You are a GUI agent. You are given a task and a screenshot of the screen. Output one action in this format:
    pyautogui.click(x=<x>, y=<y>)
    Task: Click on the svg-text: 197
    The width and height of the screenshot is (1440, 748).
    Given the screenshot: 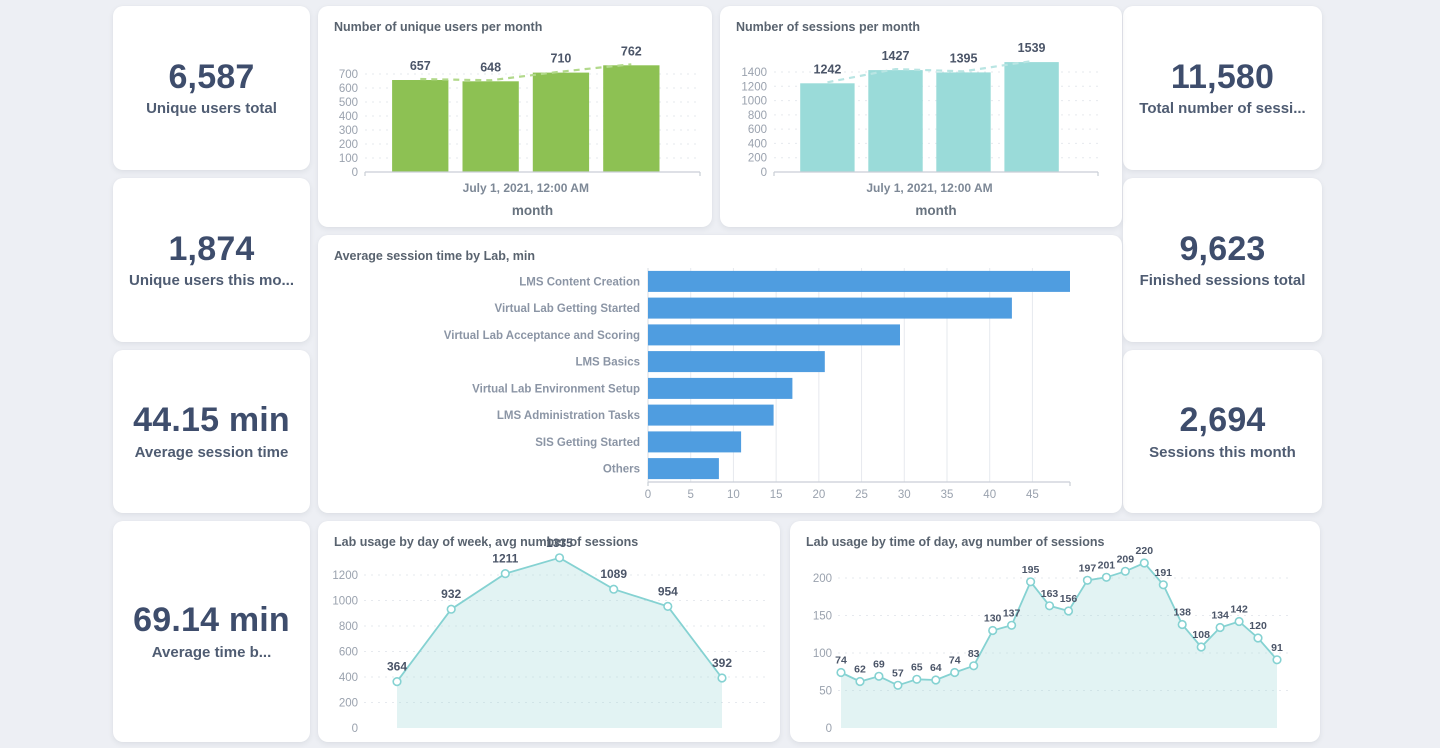 What is the action you would take?
    pyautogui.click(x=1088, y=568)
    